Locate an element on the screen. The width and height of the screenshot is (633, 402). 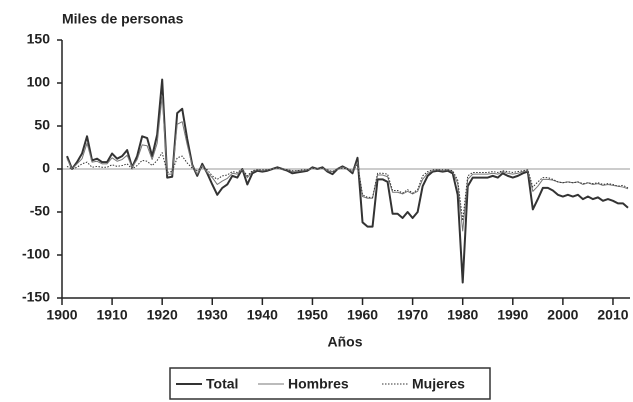
y-tick-label: -100 is located at coordinates (36, 254).